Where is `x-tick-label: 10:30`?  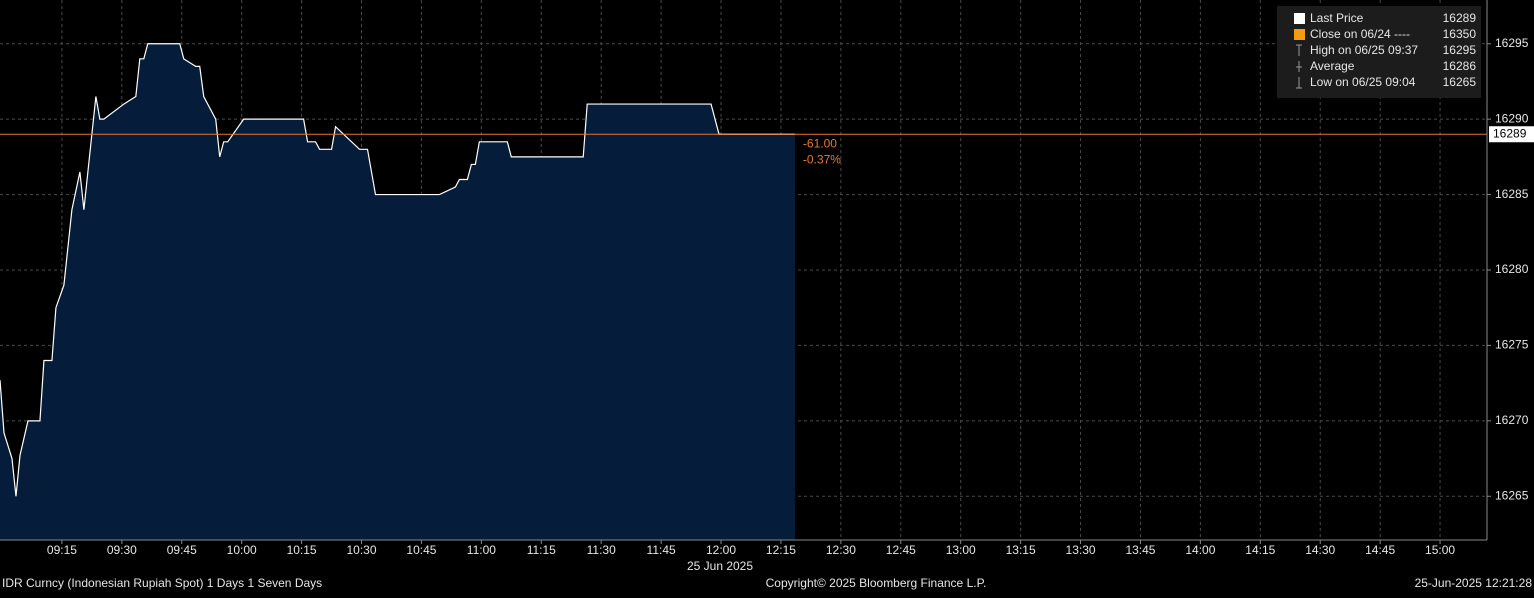
x-tick-label: 10:30 is located at coordinates (361, 550).